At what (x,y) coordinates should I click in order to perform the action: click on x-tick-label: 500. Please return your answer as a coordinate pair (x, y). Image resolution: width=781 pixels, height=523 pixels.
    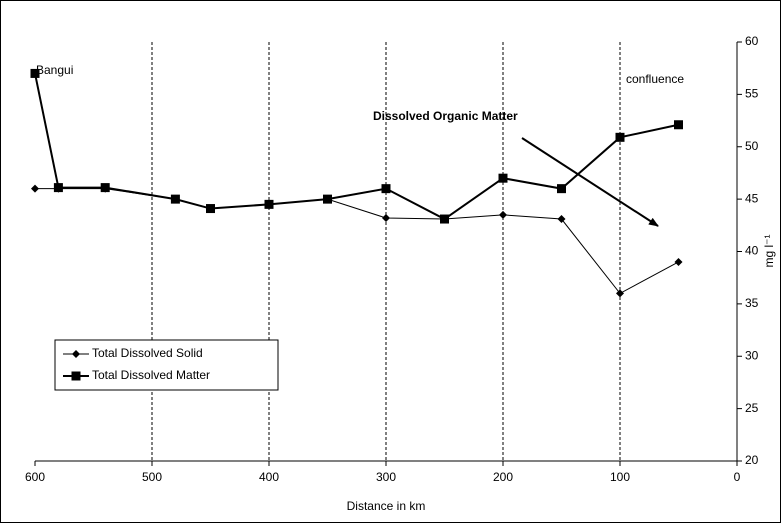
    Looking at the image, I should click on (152, 477).